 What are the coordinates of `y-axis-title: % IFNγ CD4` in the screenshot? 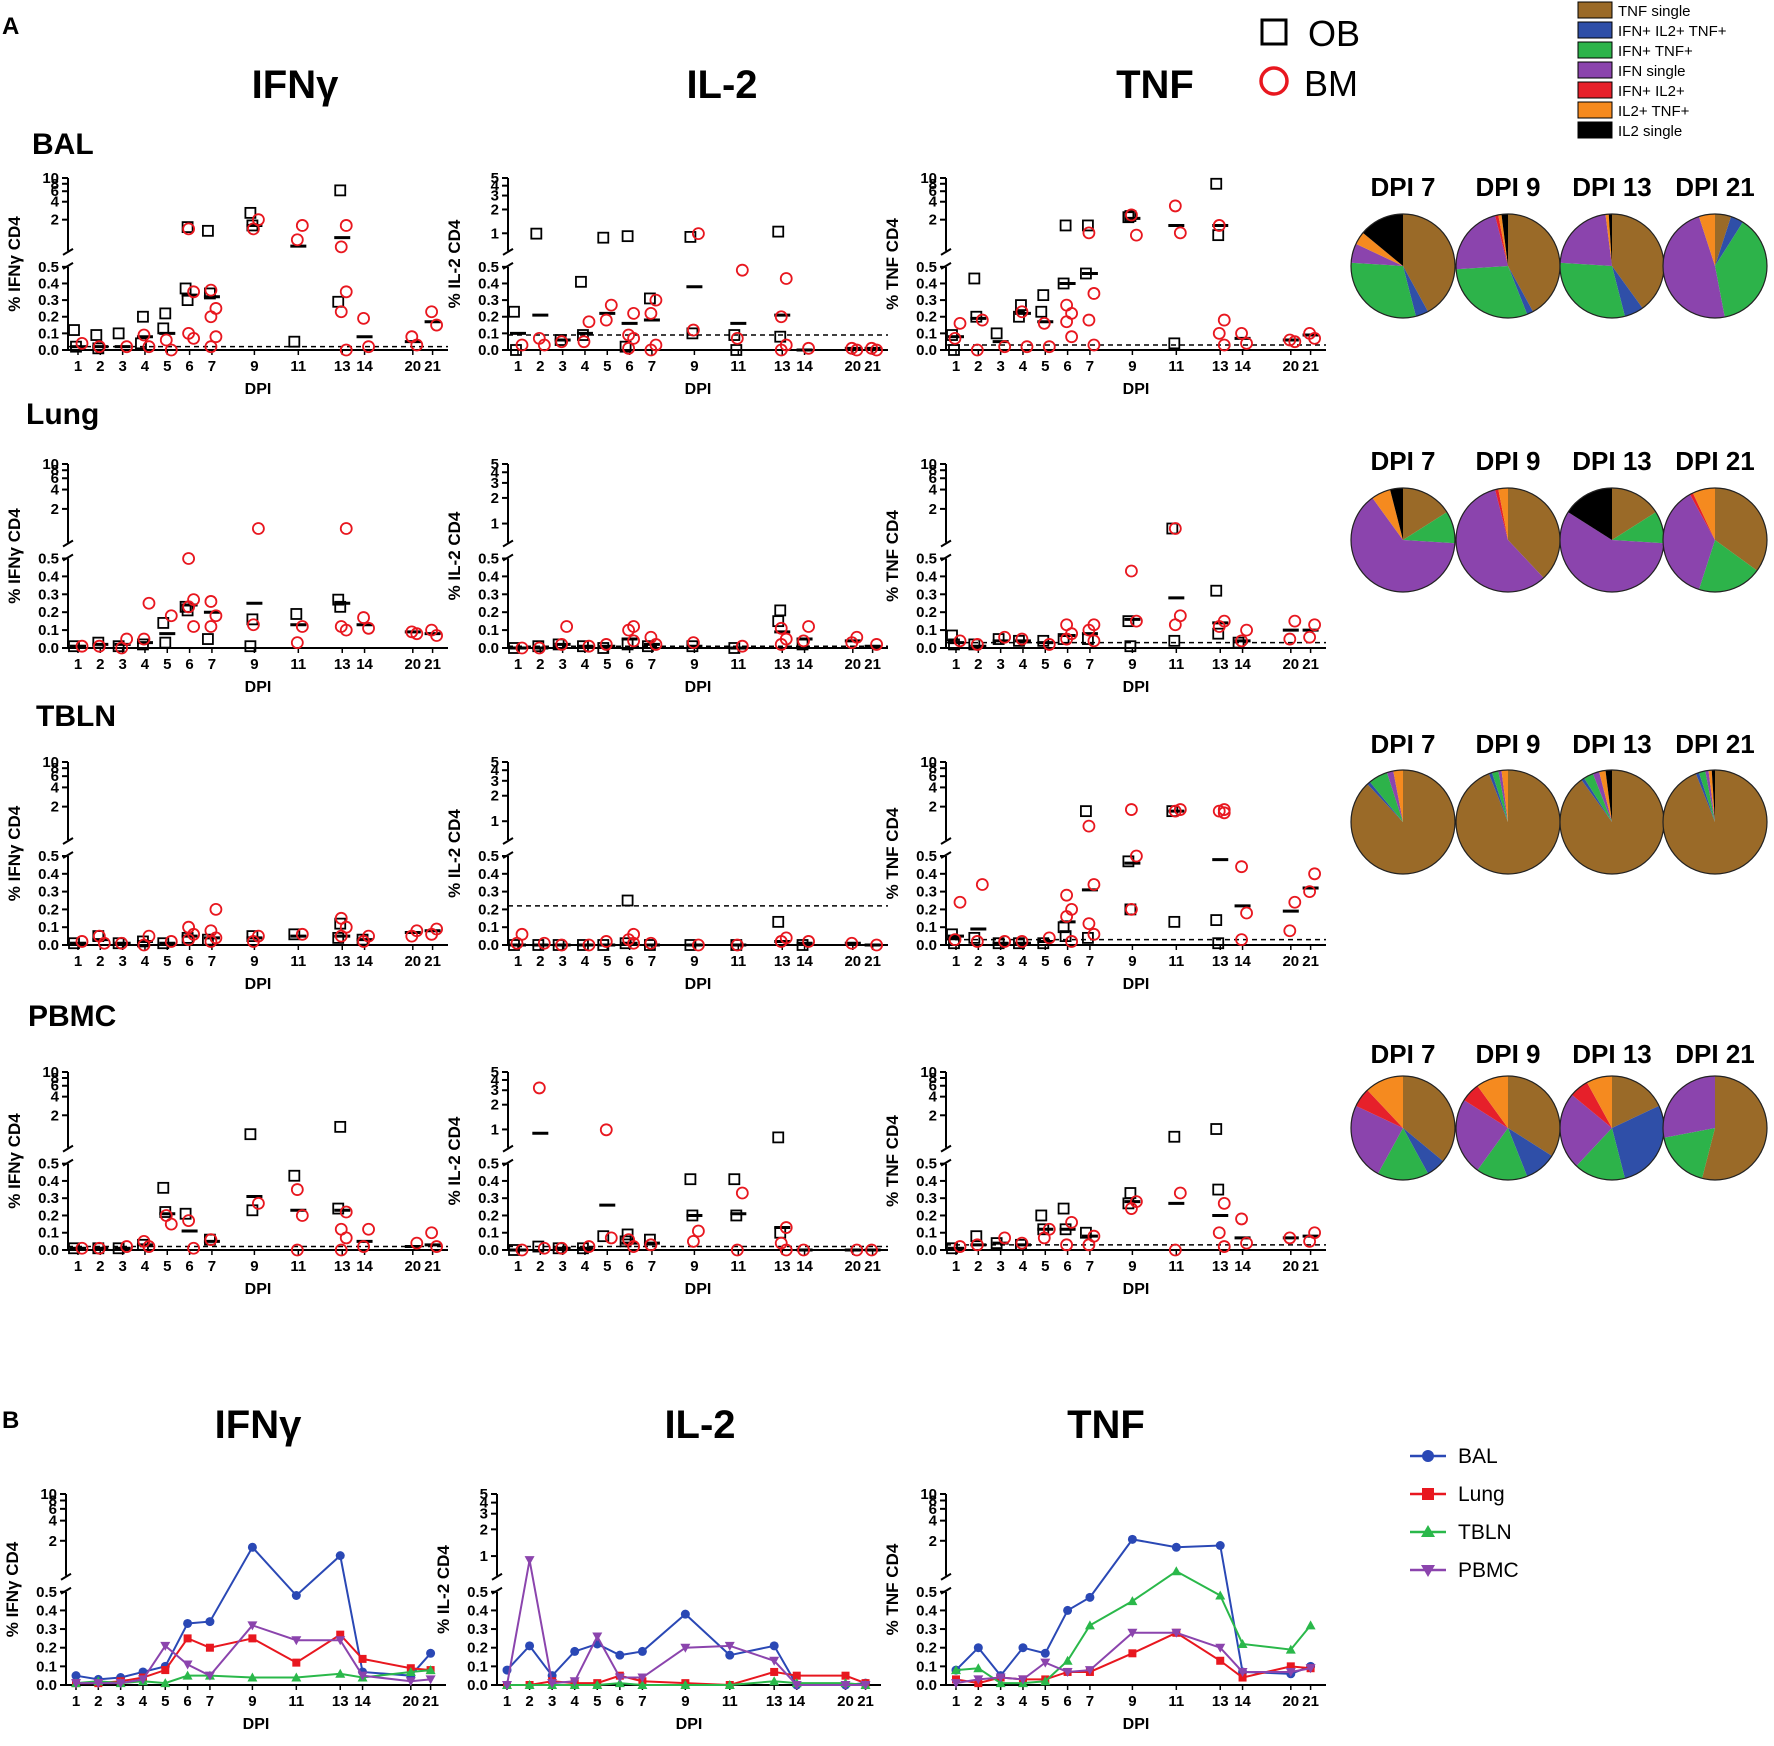 It's located at (14, 1161).